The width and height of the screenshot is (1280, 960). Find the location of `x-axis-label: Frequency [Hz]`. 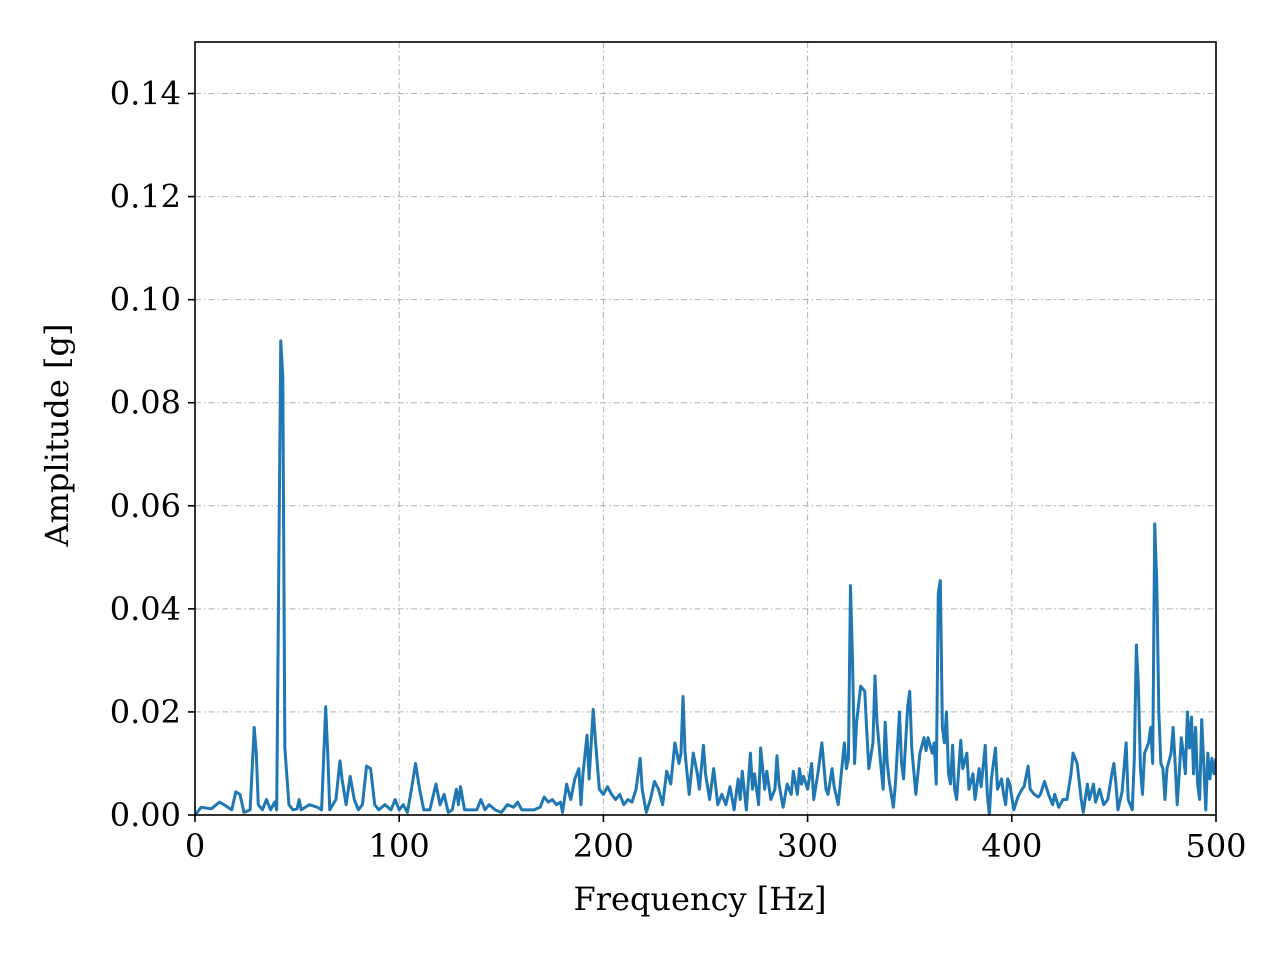

x-axis-label: Frequency [Hz] is located at coordinates (700, 899).